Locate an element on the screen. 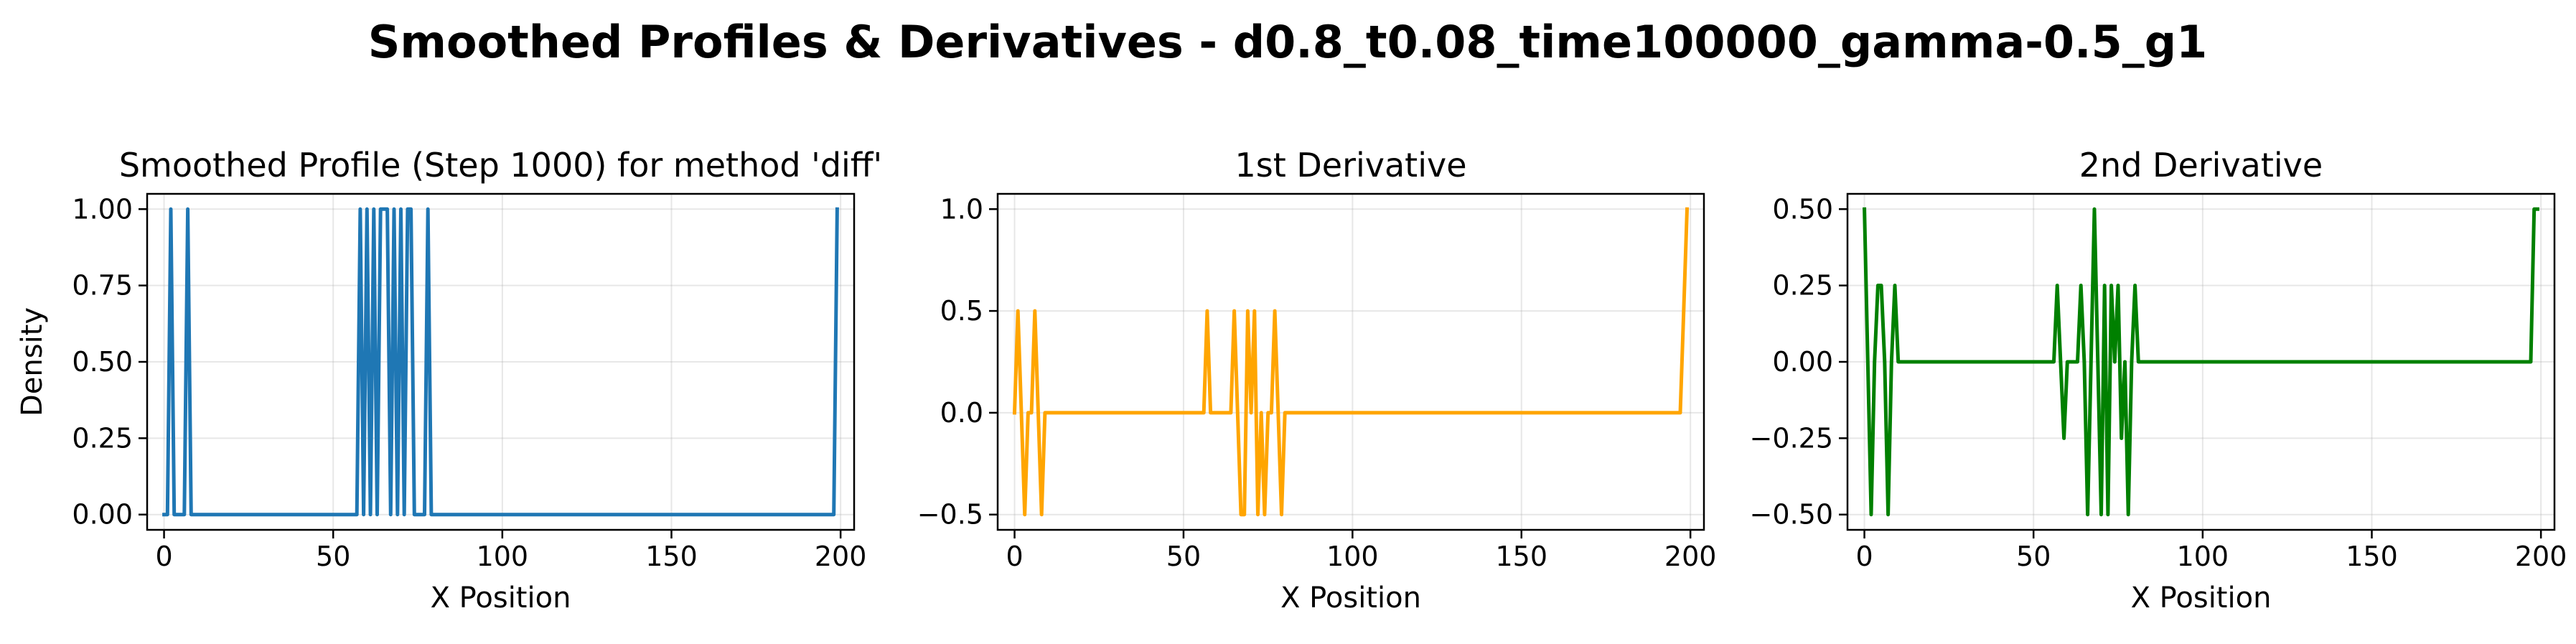 The height and width of the screenshot is (644, 2576). y-tick-label: 1.00 is located at coordinates (102, 209).